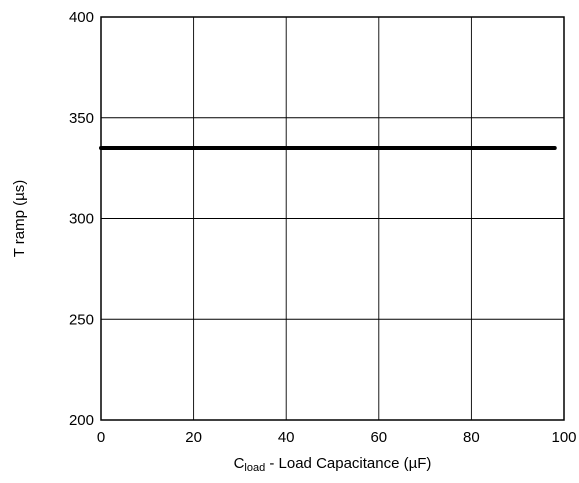 The height and width of the screenshot is (483, 579). Describe the element at coordinates (101, 437) in the screenshot. I see `x-tick-label: 0` at that location.